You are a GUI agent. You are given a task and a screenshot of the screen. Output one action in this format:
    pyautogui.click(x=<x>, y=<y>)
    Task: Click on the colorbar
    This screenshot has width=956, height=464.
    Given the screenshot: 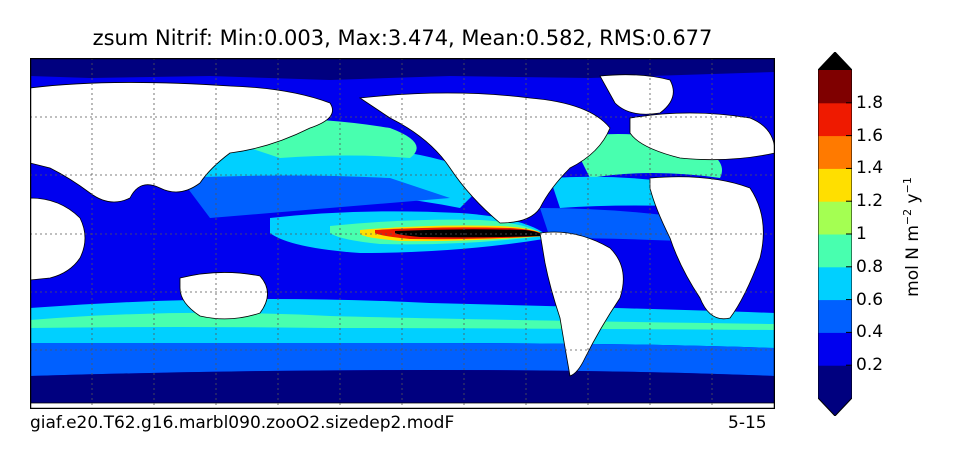 What is the action you would take?
    pyautogui.click(x=835, y=234)
    